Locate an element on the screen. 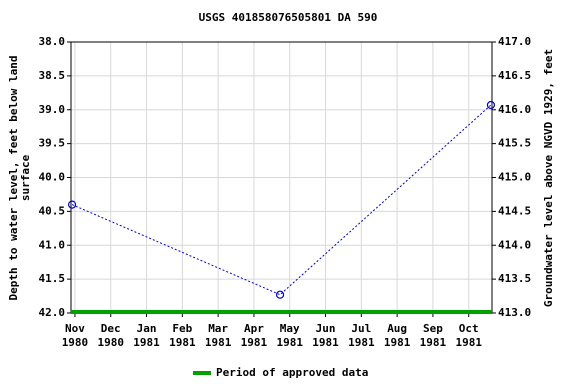 This screenshot has height=384, width=576. x-tick-label: Nov 1980 is located at coordinates (75, 335).